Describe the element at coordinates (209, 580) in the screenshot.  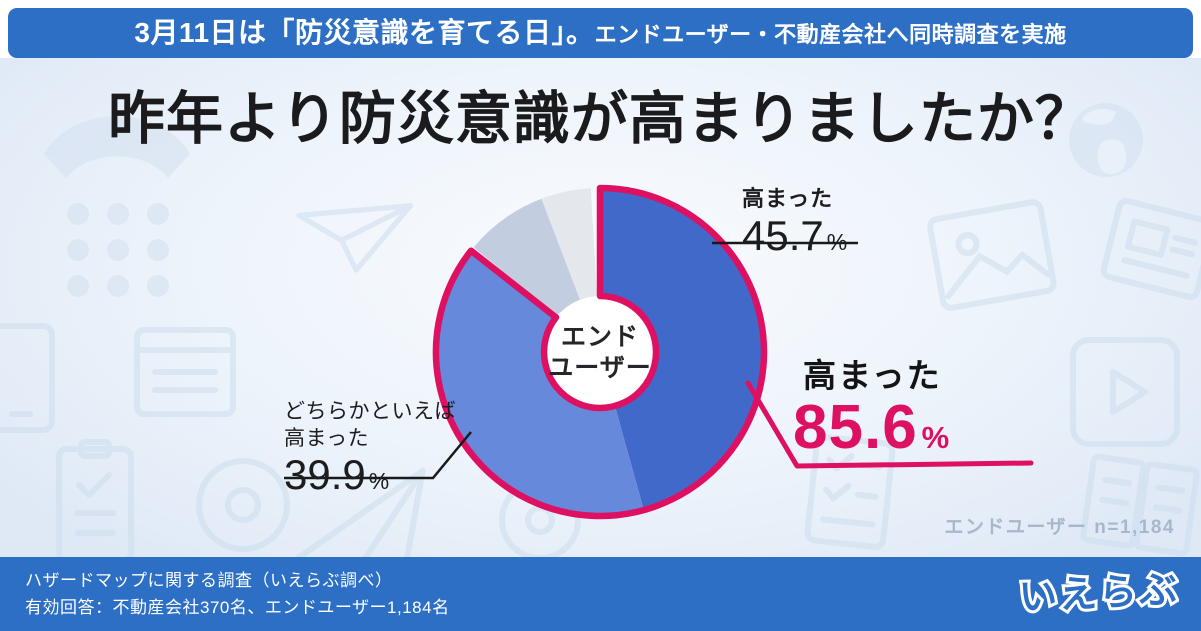
I see `footer-line1: ハザードマップに関する調査（いえらぶ調べ）` at that location.